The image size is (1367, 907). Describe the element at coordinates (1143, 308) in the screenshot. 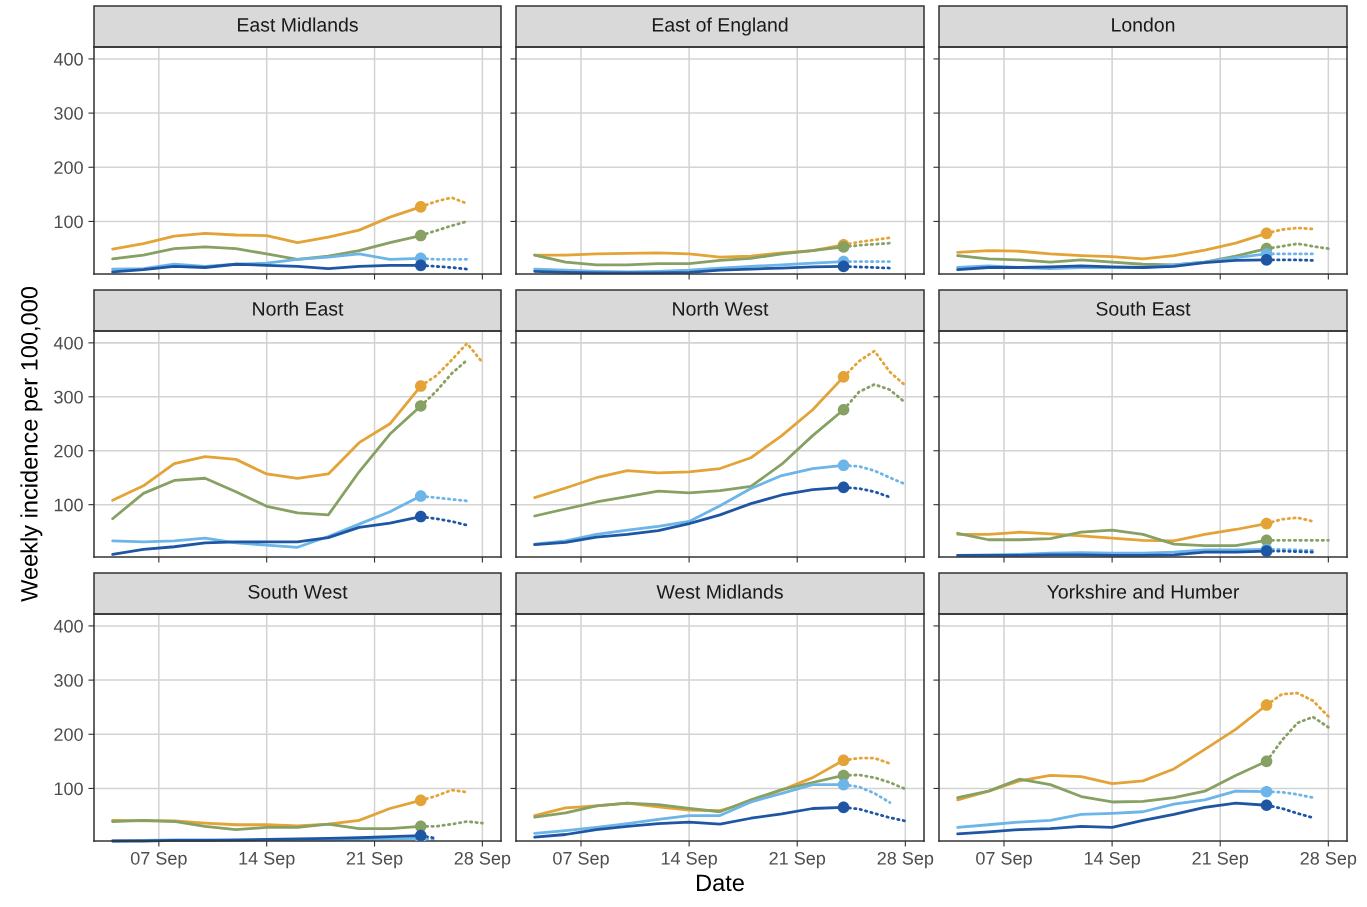

I see `chart-title: South East` at that location.